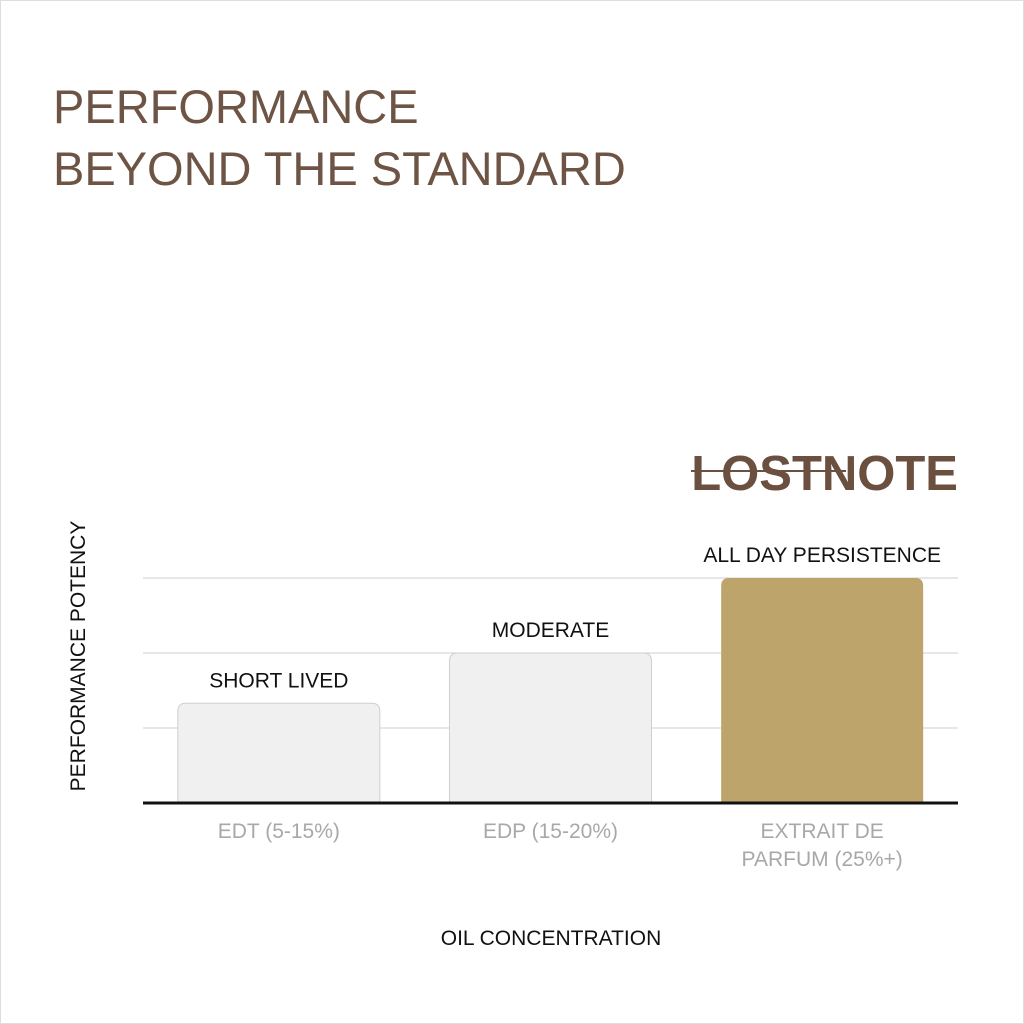  What do you see at coordinates (550, 831) in the screenshot?
I see `x-tick-label: EDP (15-20%)` at bounding box center [550, 831].